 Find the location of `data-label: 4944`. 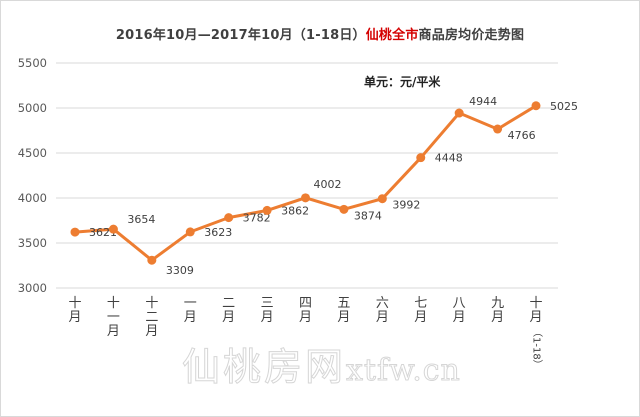

data-label: 4944 is located at coordinates (483, 101).